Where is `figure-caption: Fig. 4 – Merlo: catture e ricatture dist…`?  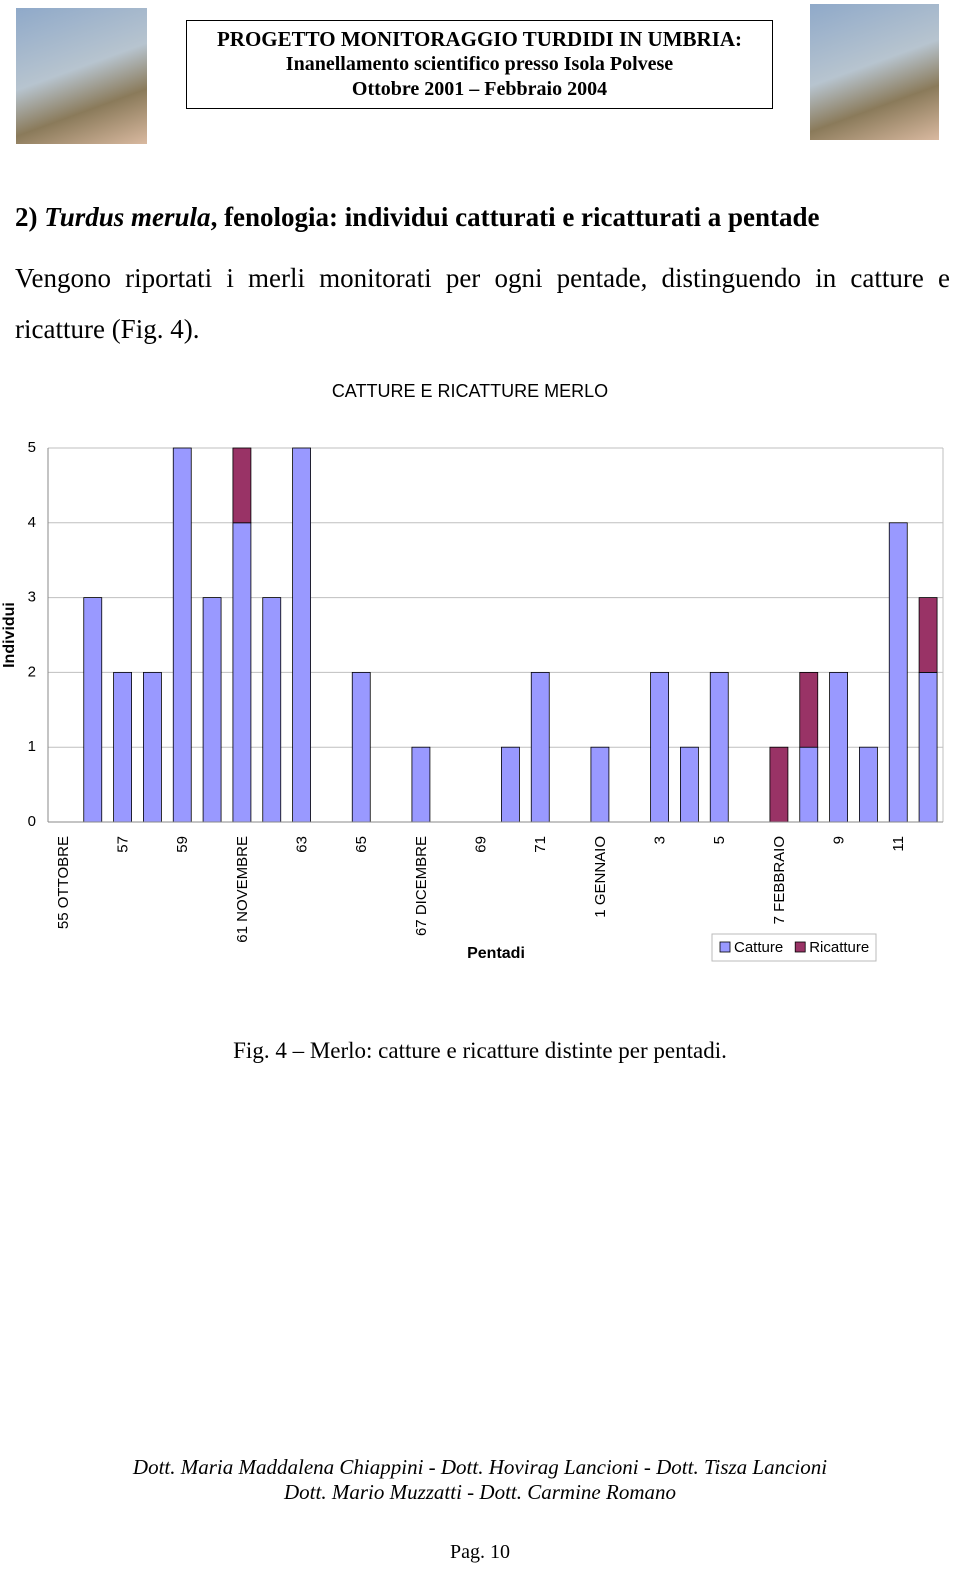 figure-caption: Fig. 4 – Merlo: catture e ricatture dist… is located at coordinates (480, 1050).